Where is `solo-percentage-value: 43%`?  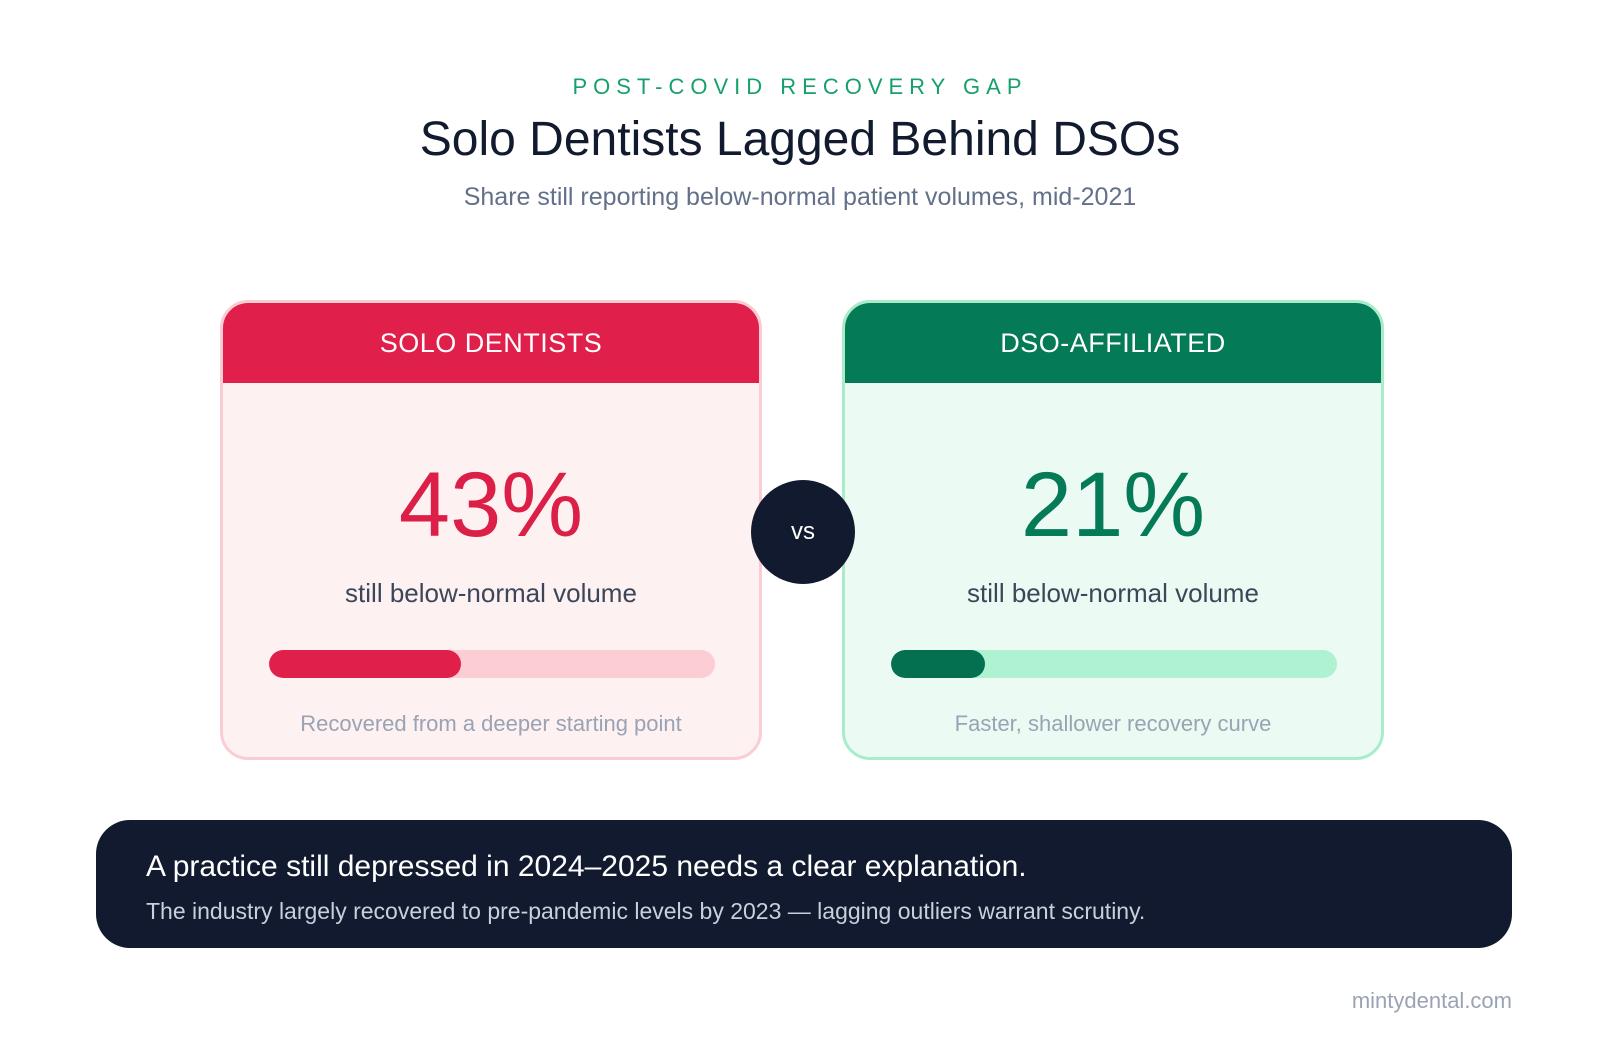
solo-percentage-value: 43% is located at coordinates (491, 505).